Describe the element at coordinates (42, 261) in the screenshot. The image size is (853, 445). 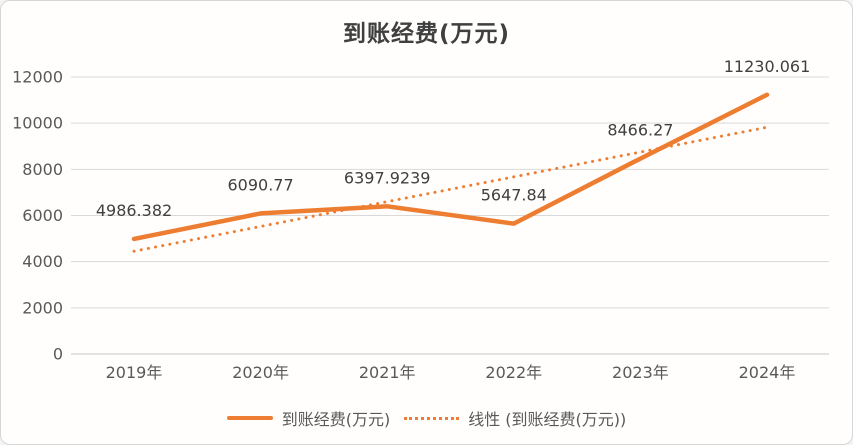
I see `y-tick-label: 4000` at that location.